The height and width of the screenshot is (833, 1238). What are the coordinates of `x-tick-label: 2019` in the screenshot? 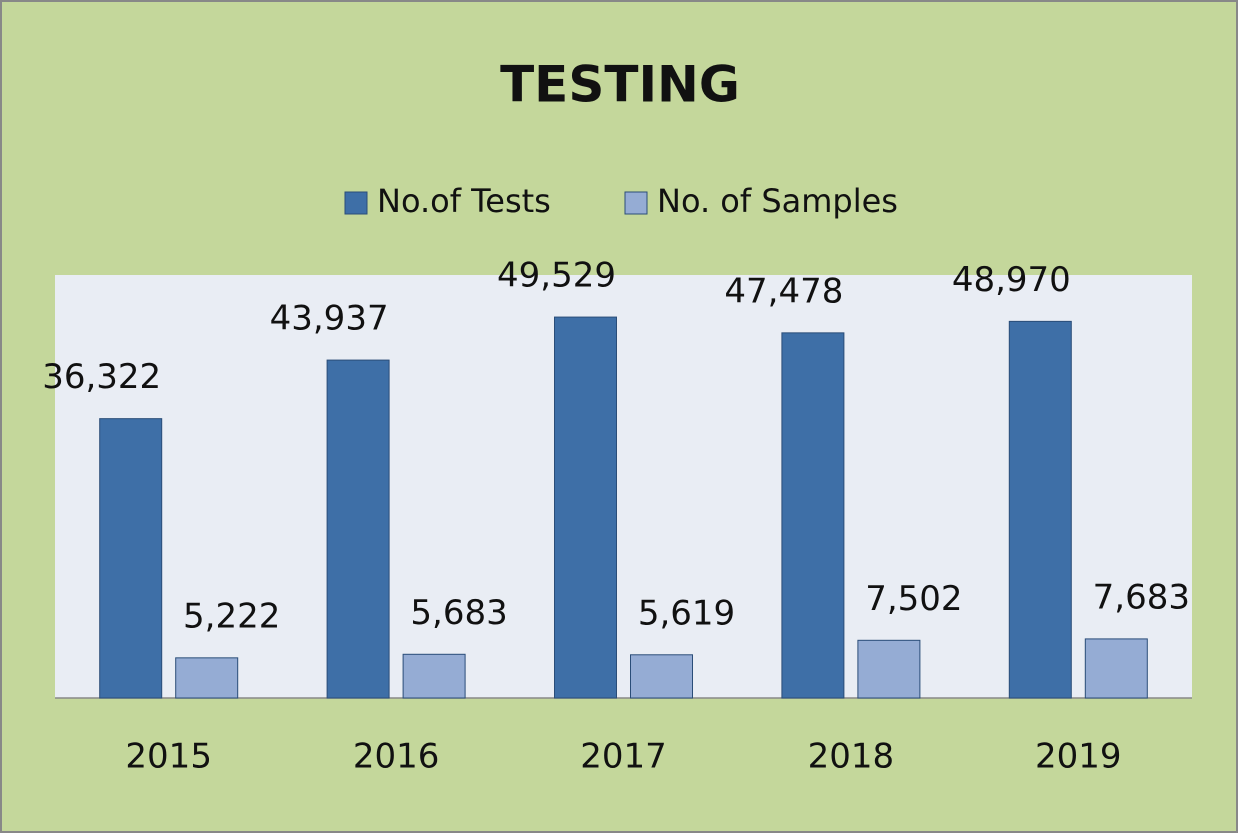 It's located at (1078, 757).